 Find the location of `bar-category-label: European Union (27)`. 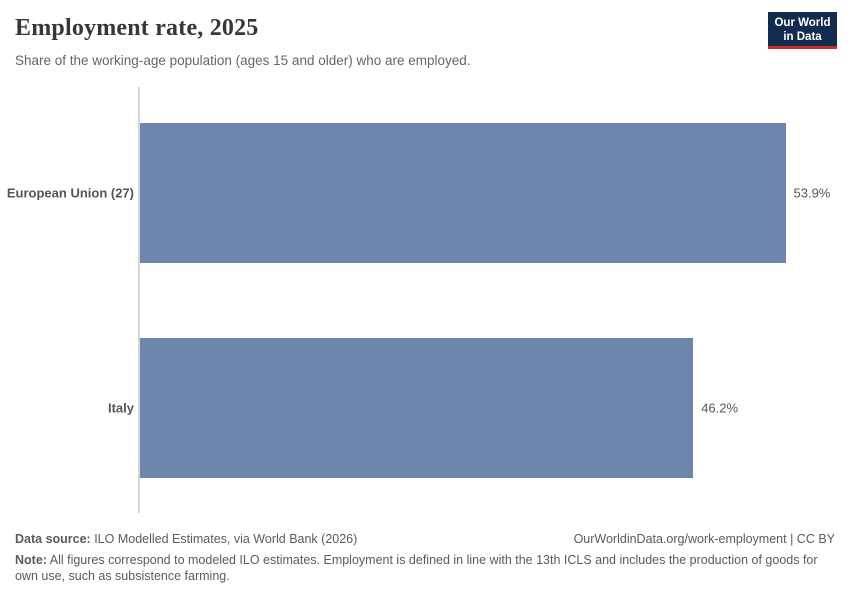

bar-category-label: European Union (27) is located at coordinates (70, 193).